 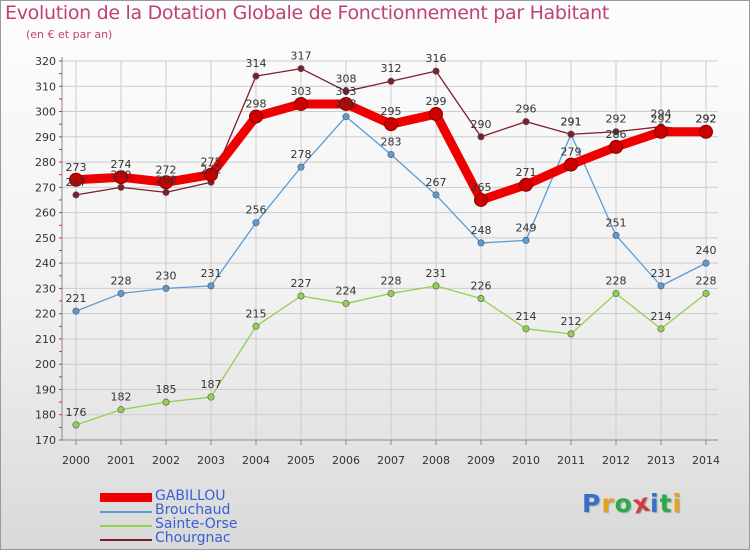 What do you see at coordinates (45, 213) in the screenshot?
I see `y-tick-label: 260` at bounding box center [45, 213].